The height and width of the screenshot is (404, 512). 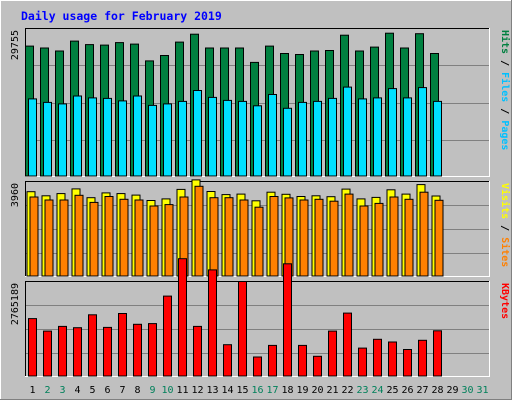 I want to click on x-tick-day-24: 24, so click(x=377, y=390).